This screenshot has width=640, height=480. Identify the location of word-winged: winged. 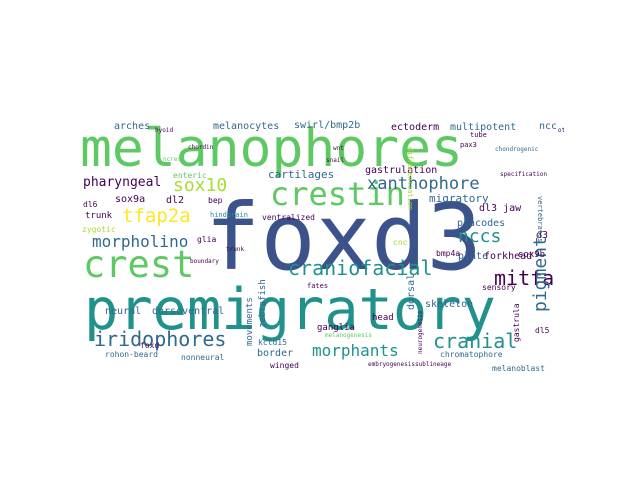
(284, 365).